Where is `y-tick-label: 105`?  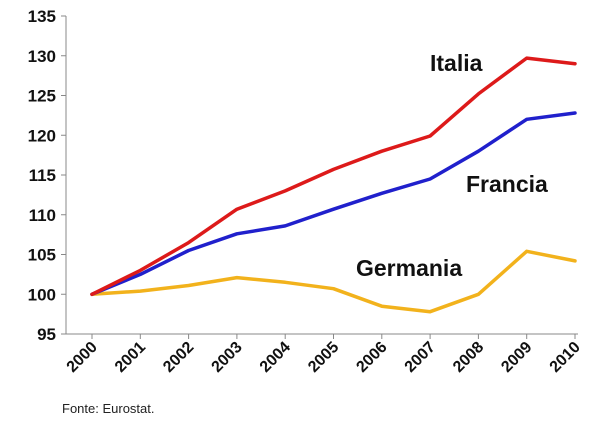
y-tick-label: 105 is located at coordinates (42, 255).